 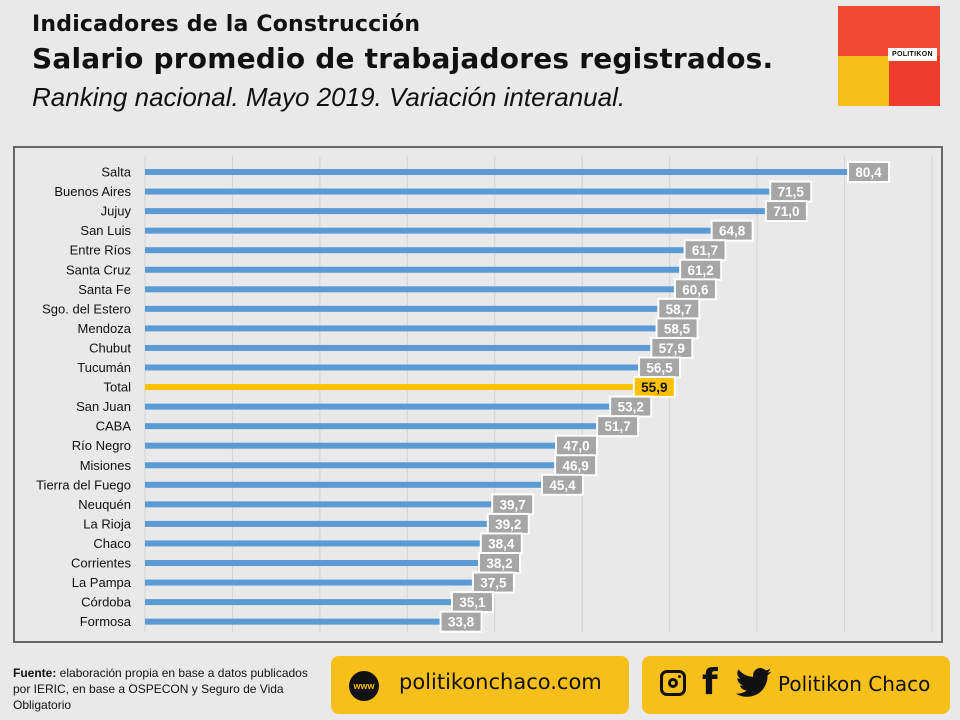 I want to click on www-icon: www, so click(x=364, y=686).